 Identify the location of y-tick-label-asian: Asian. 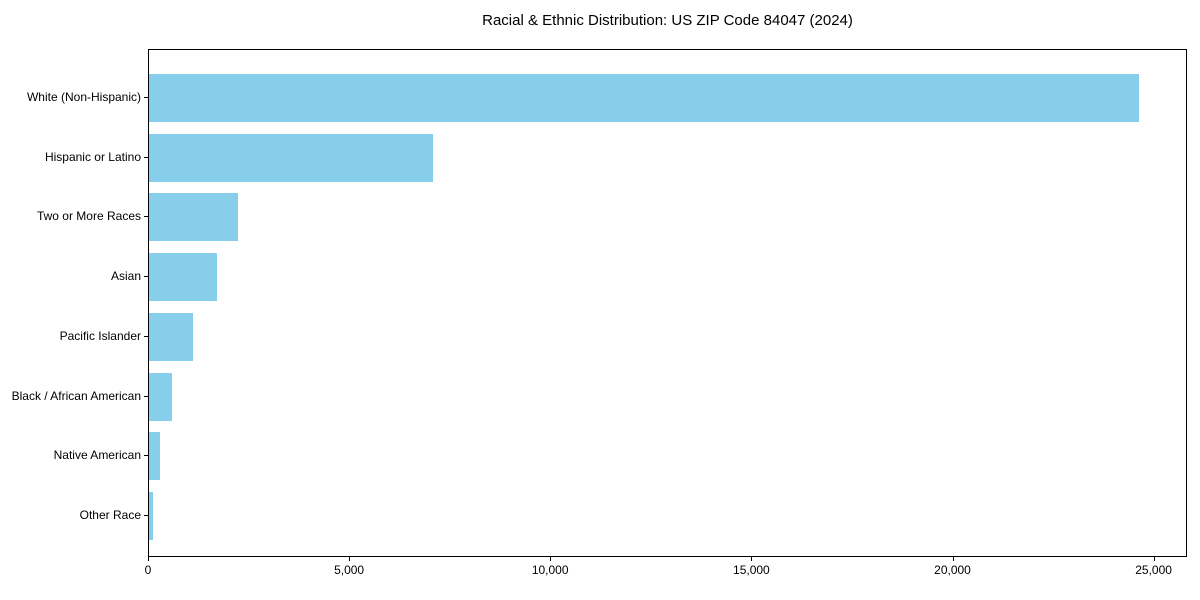
(125, 276).